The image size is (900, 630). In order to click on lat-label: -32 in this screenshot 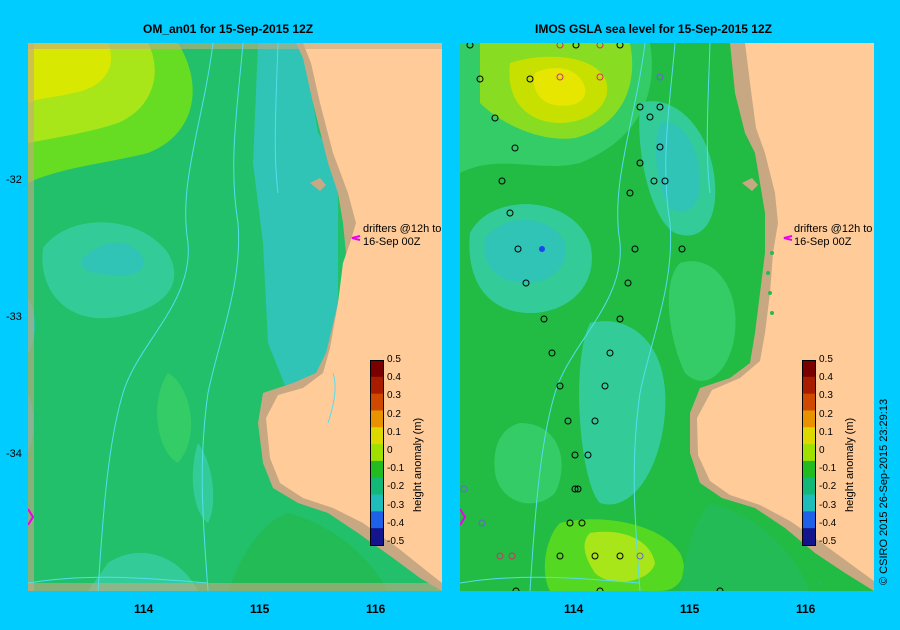, I will do `click(14, 180)`.